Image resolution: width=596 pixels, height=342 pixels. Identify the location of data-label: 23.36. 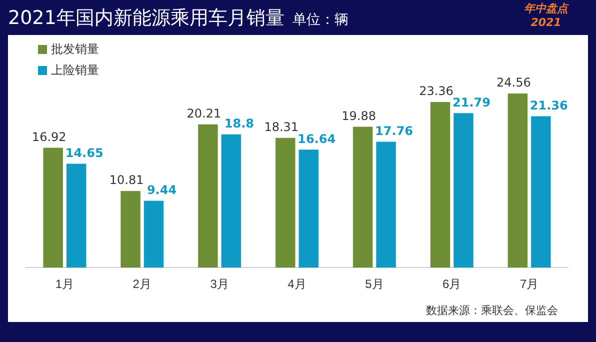
(436, 91).